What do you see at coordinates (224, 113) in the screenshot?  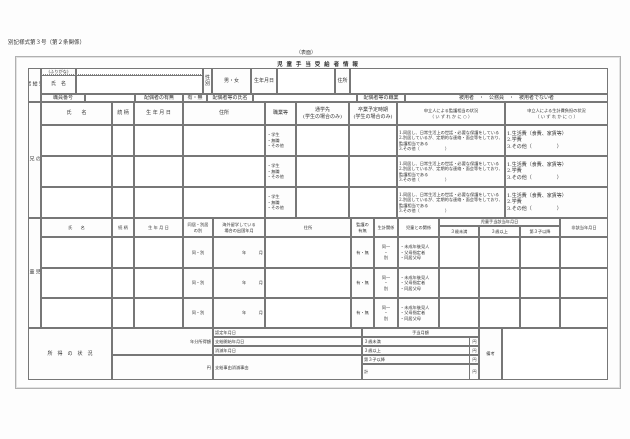 I see `sibling-header-address: 住所` at bounding box center [224, 113].